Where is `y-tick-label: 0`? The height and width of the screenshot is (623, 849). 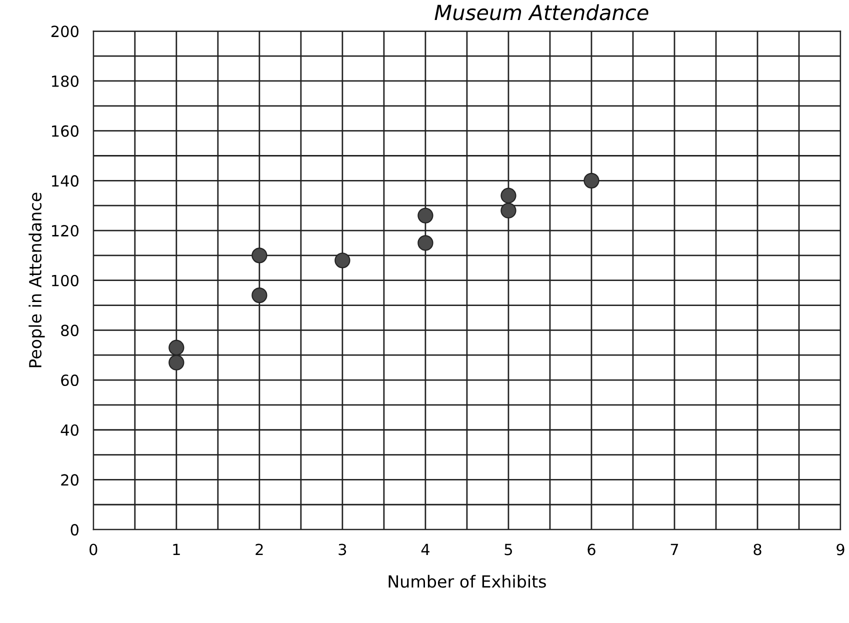 y-tick-label: 0 is located at coordinates (74, 530).